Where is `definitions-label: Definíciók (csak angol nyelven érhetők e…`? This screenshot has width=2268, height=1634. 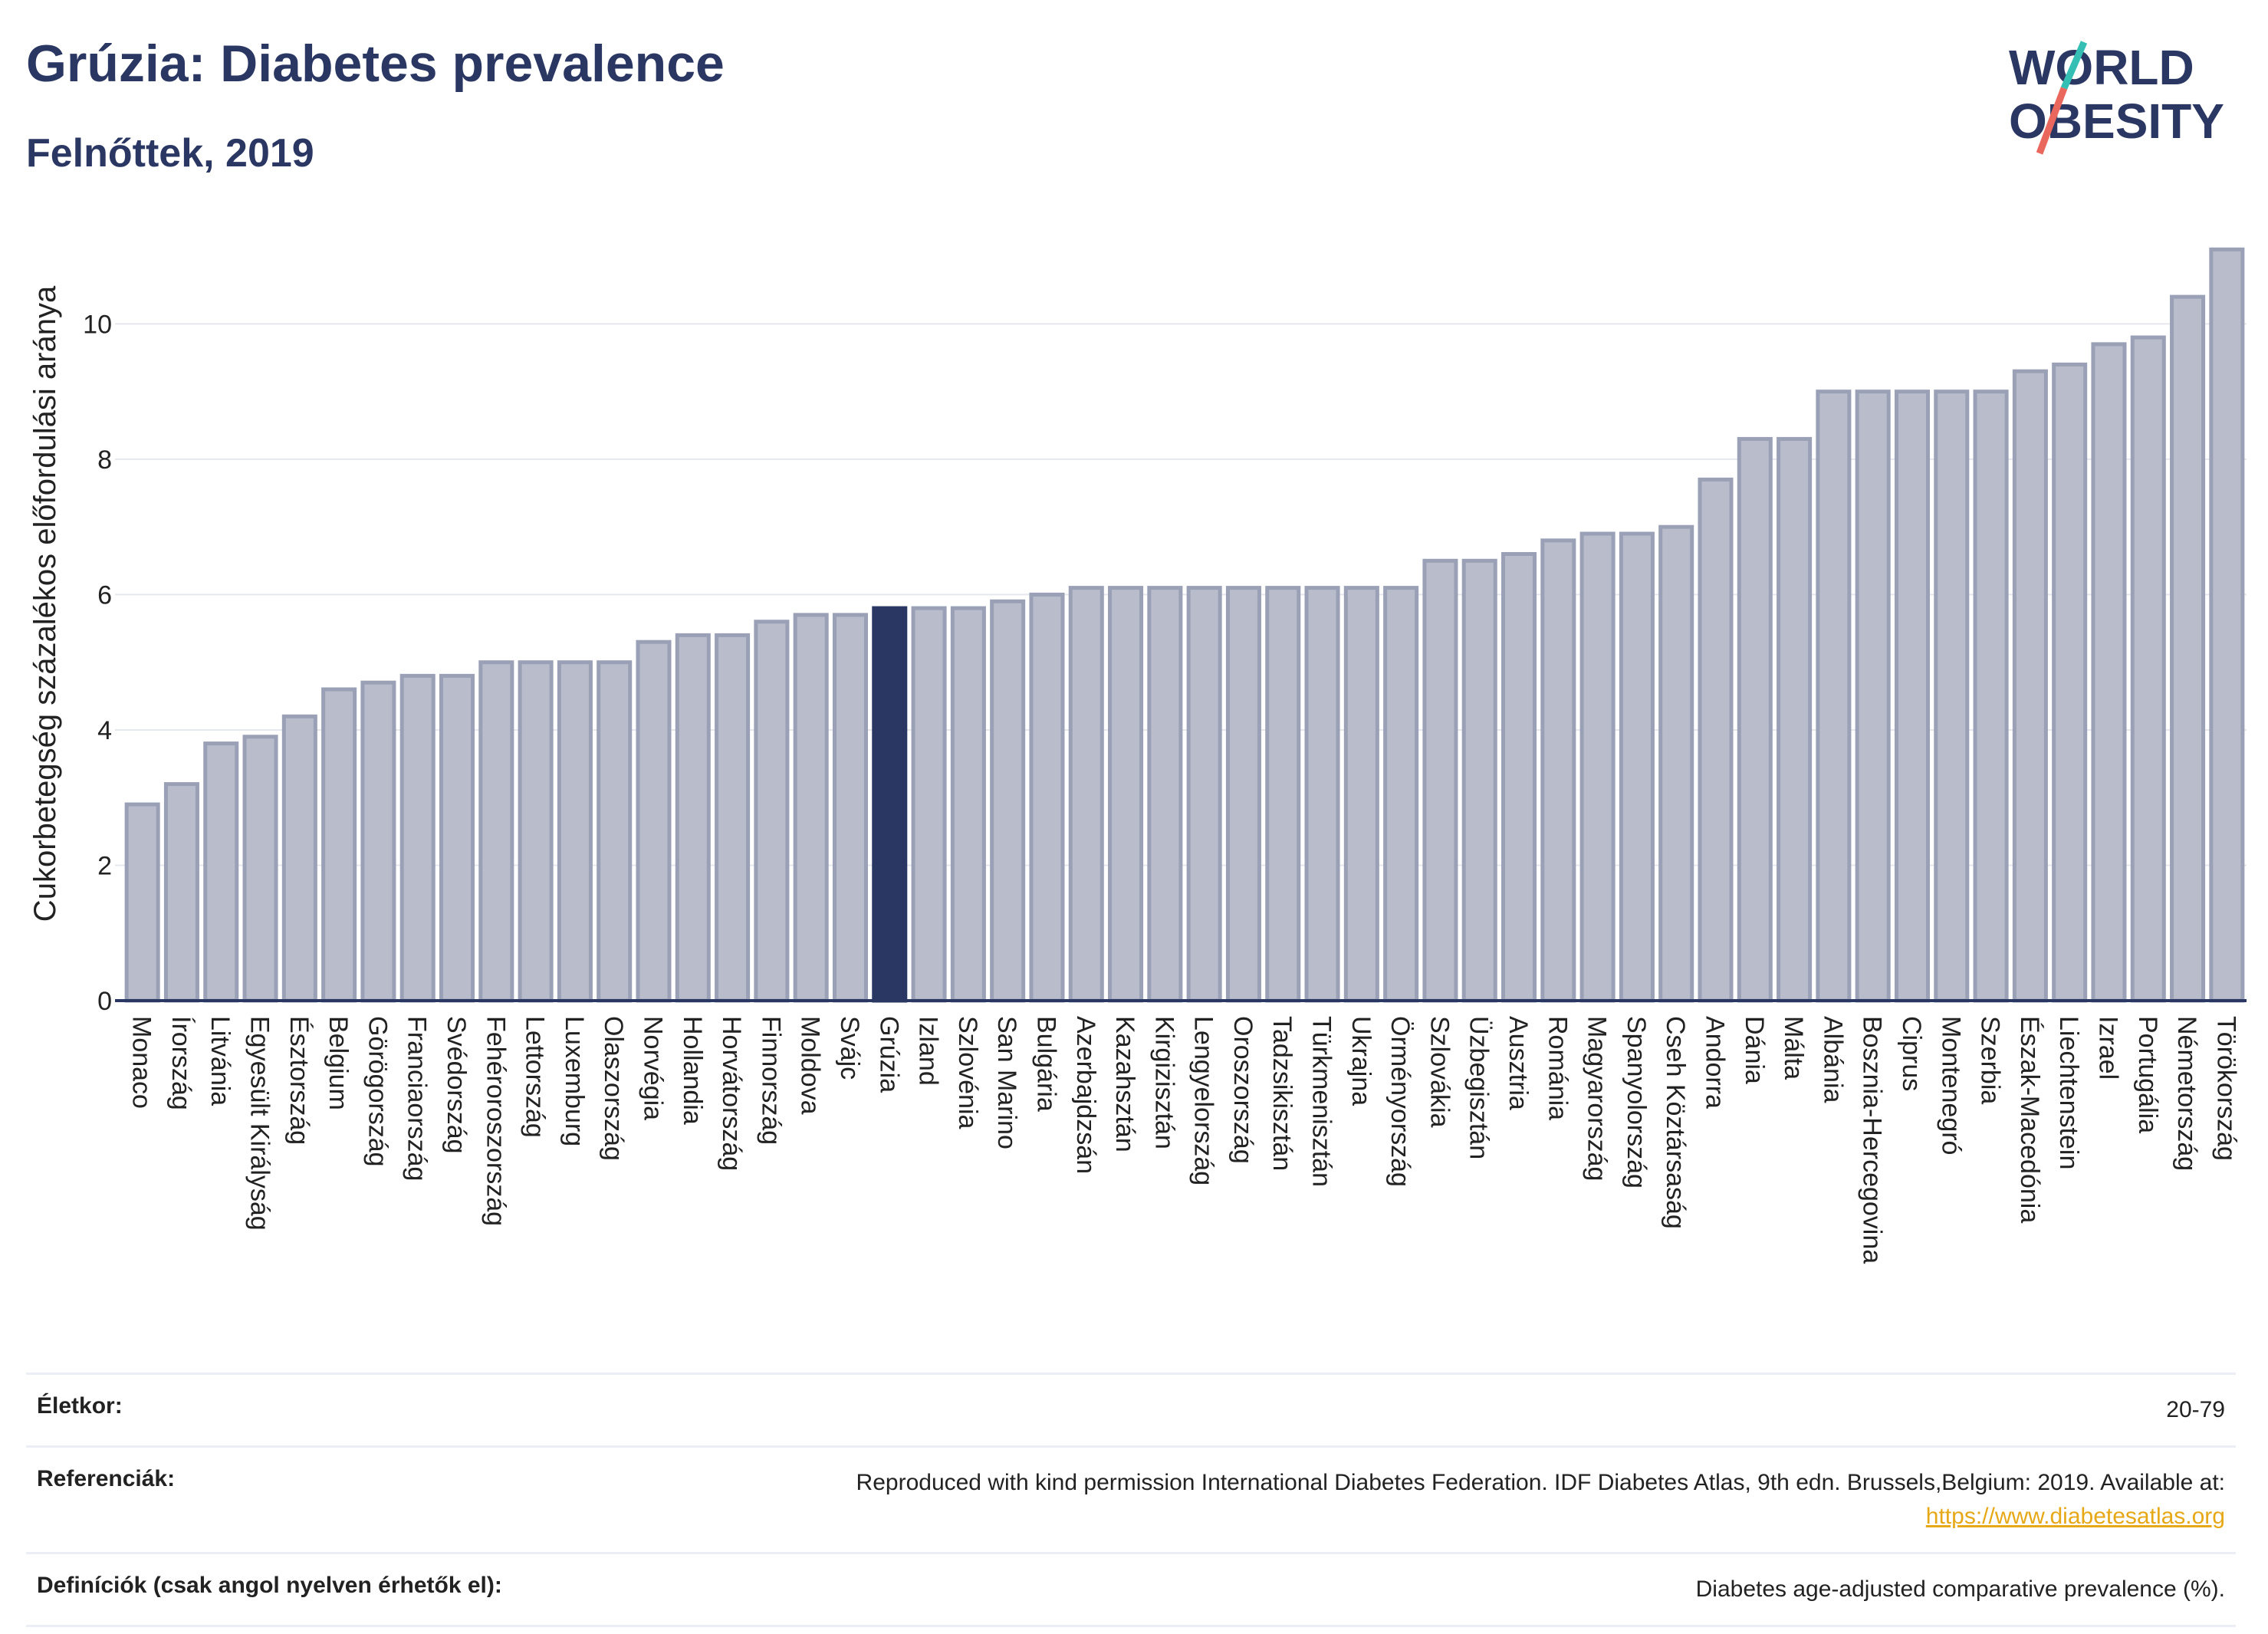 definitions-label: Definíciók (csak angol nyelven érhetők e… is located at coordinates (269, 1586).